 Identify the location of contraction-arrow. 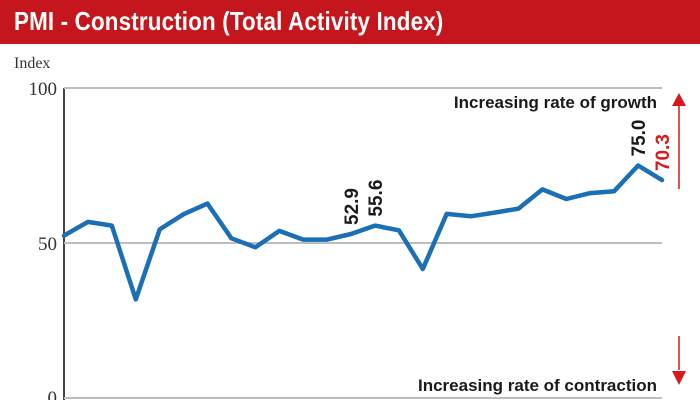
(679, 360).